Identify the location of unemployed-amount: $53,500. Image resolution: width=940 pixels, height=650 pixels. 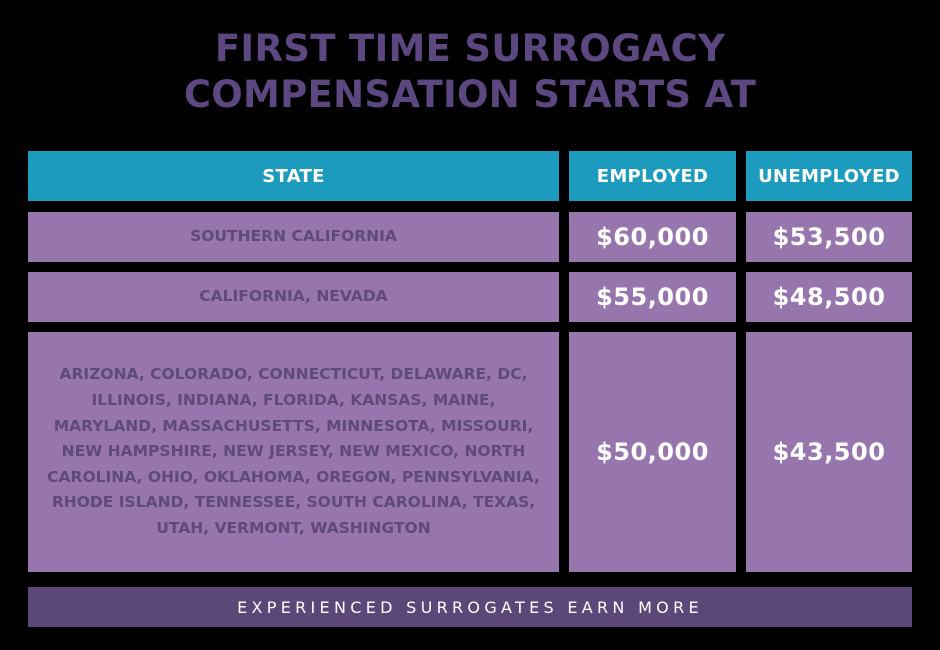
(829, 237).